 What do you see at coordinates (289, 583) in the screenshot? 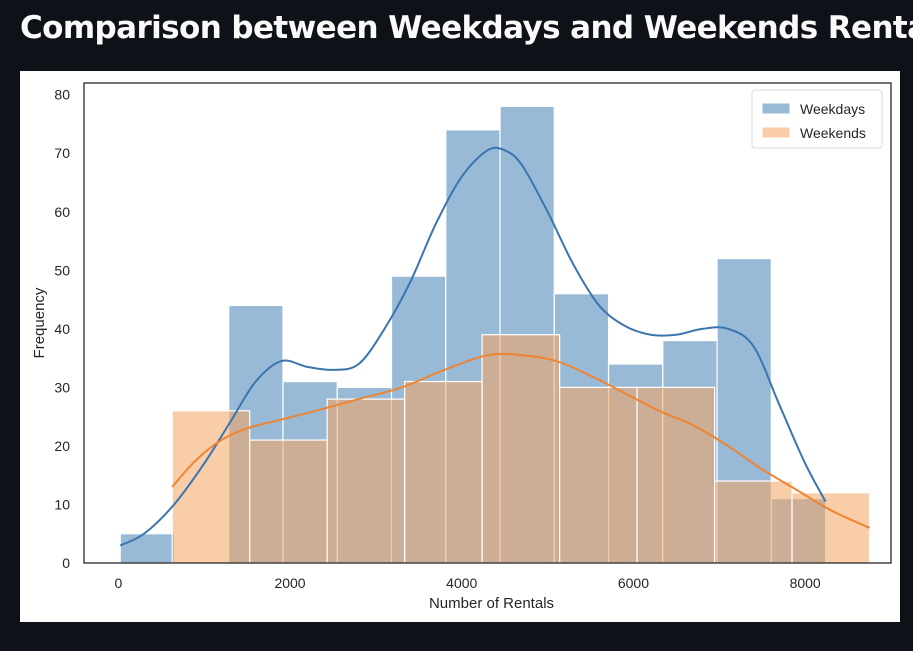
I see `x-tick-label: 2000` at bounding box center [289, 583].